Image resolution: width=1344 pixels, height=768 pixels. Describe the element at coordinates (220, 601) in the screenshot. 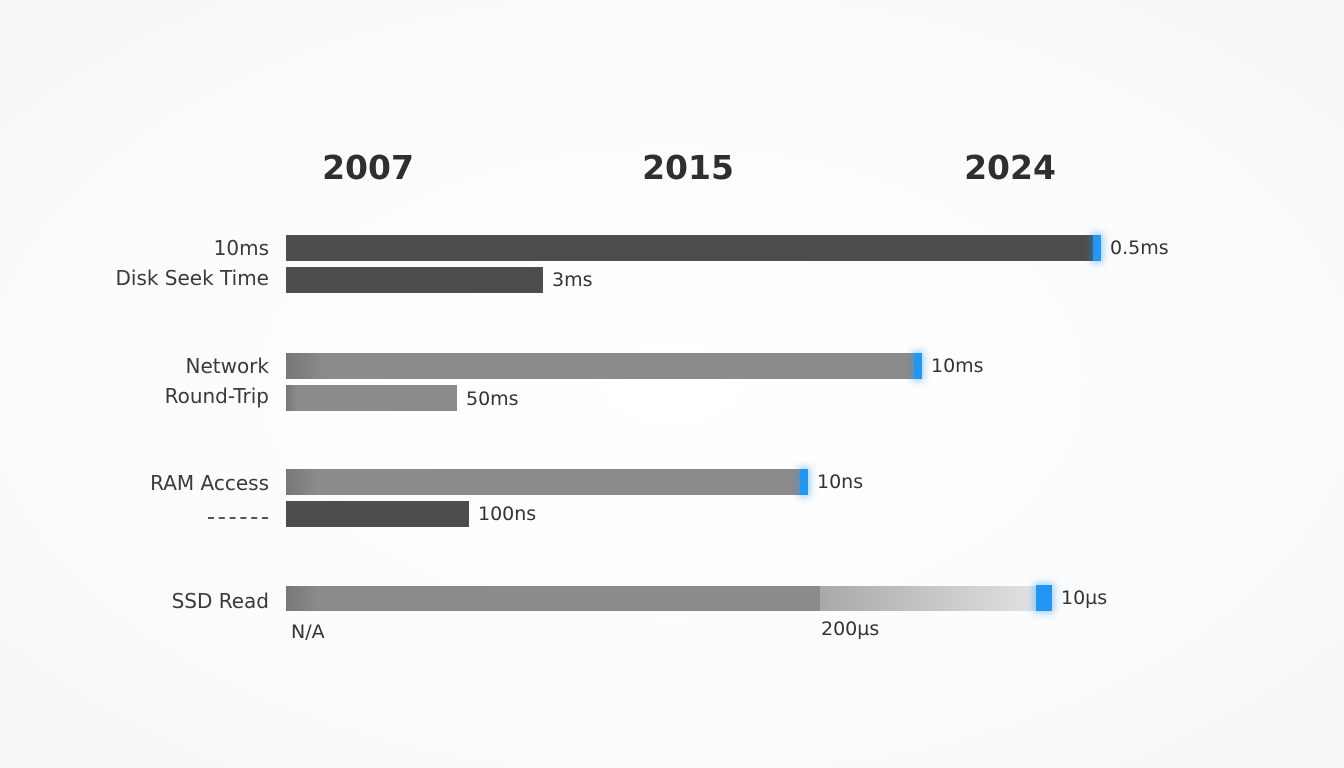

I see `category-label-ssd: SSD Read` at that location.